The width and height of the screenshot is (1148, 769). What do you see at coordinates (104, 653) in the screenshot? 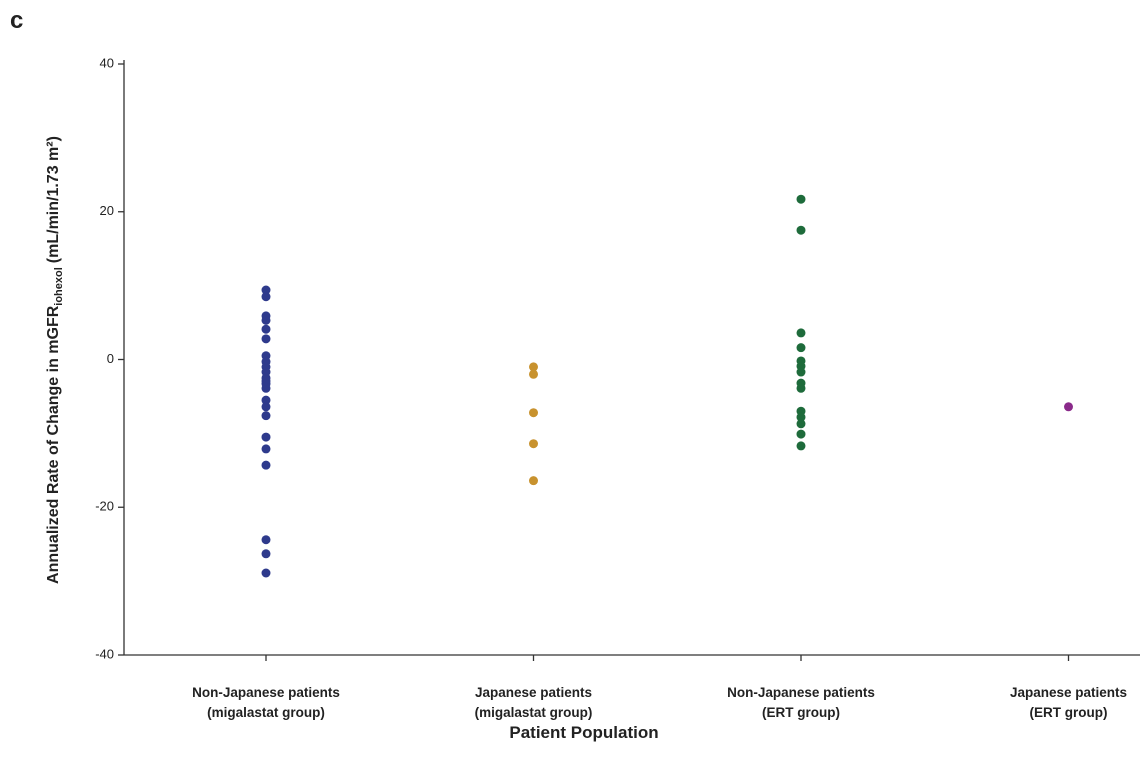
I see `y-tick-label: -40` at bounding box center [104, 653].